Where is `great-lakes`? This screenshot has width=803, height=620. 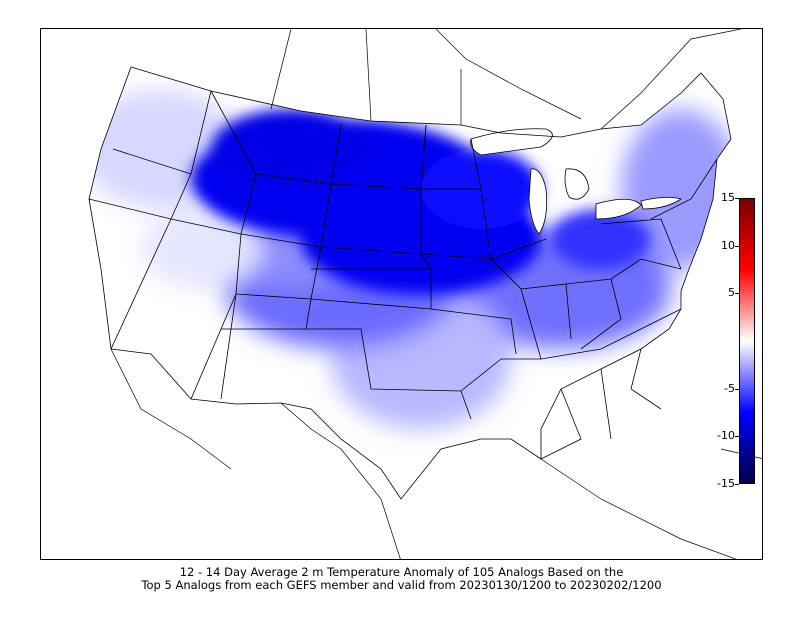
great-lakes is located at coordinates (576, 181).